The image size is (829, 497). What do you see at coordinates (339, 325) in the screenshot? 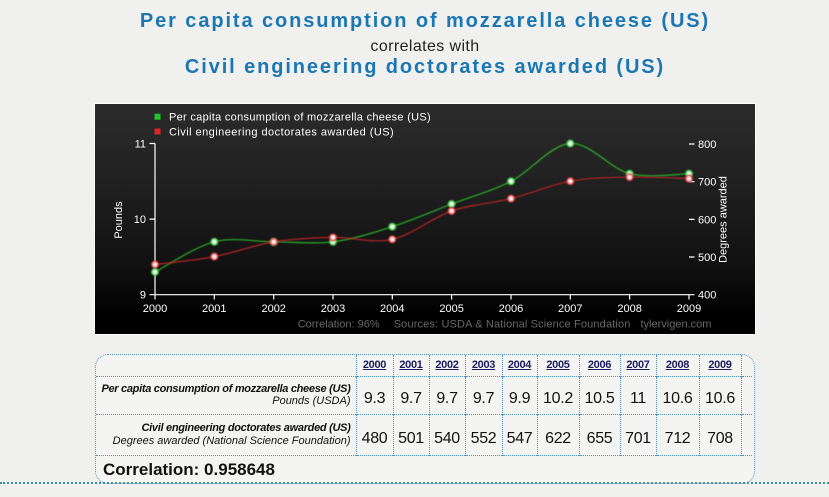
I see `svg-text: Correlation: 96%` at bounding box center [339, 325].